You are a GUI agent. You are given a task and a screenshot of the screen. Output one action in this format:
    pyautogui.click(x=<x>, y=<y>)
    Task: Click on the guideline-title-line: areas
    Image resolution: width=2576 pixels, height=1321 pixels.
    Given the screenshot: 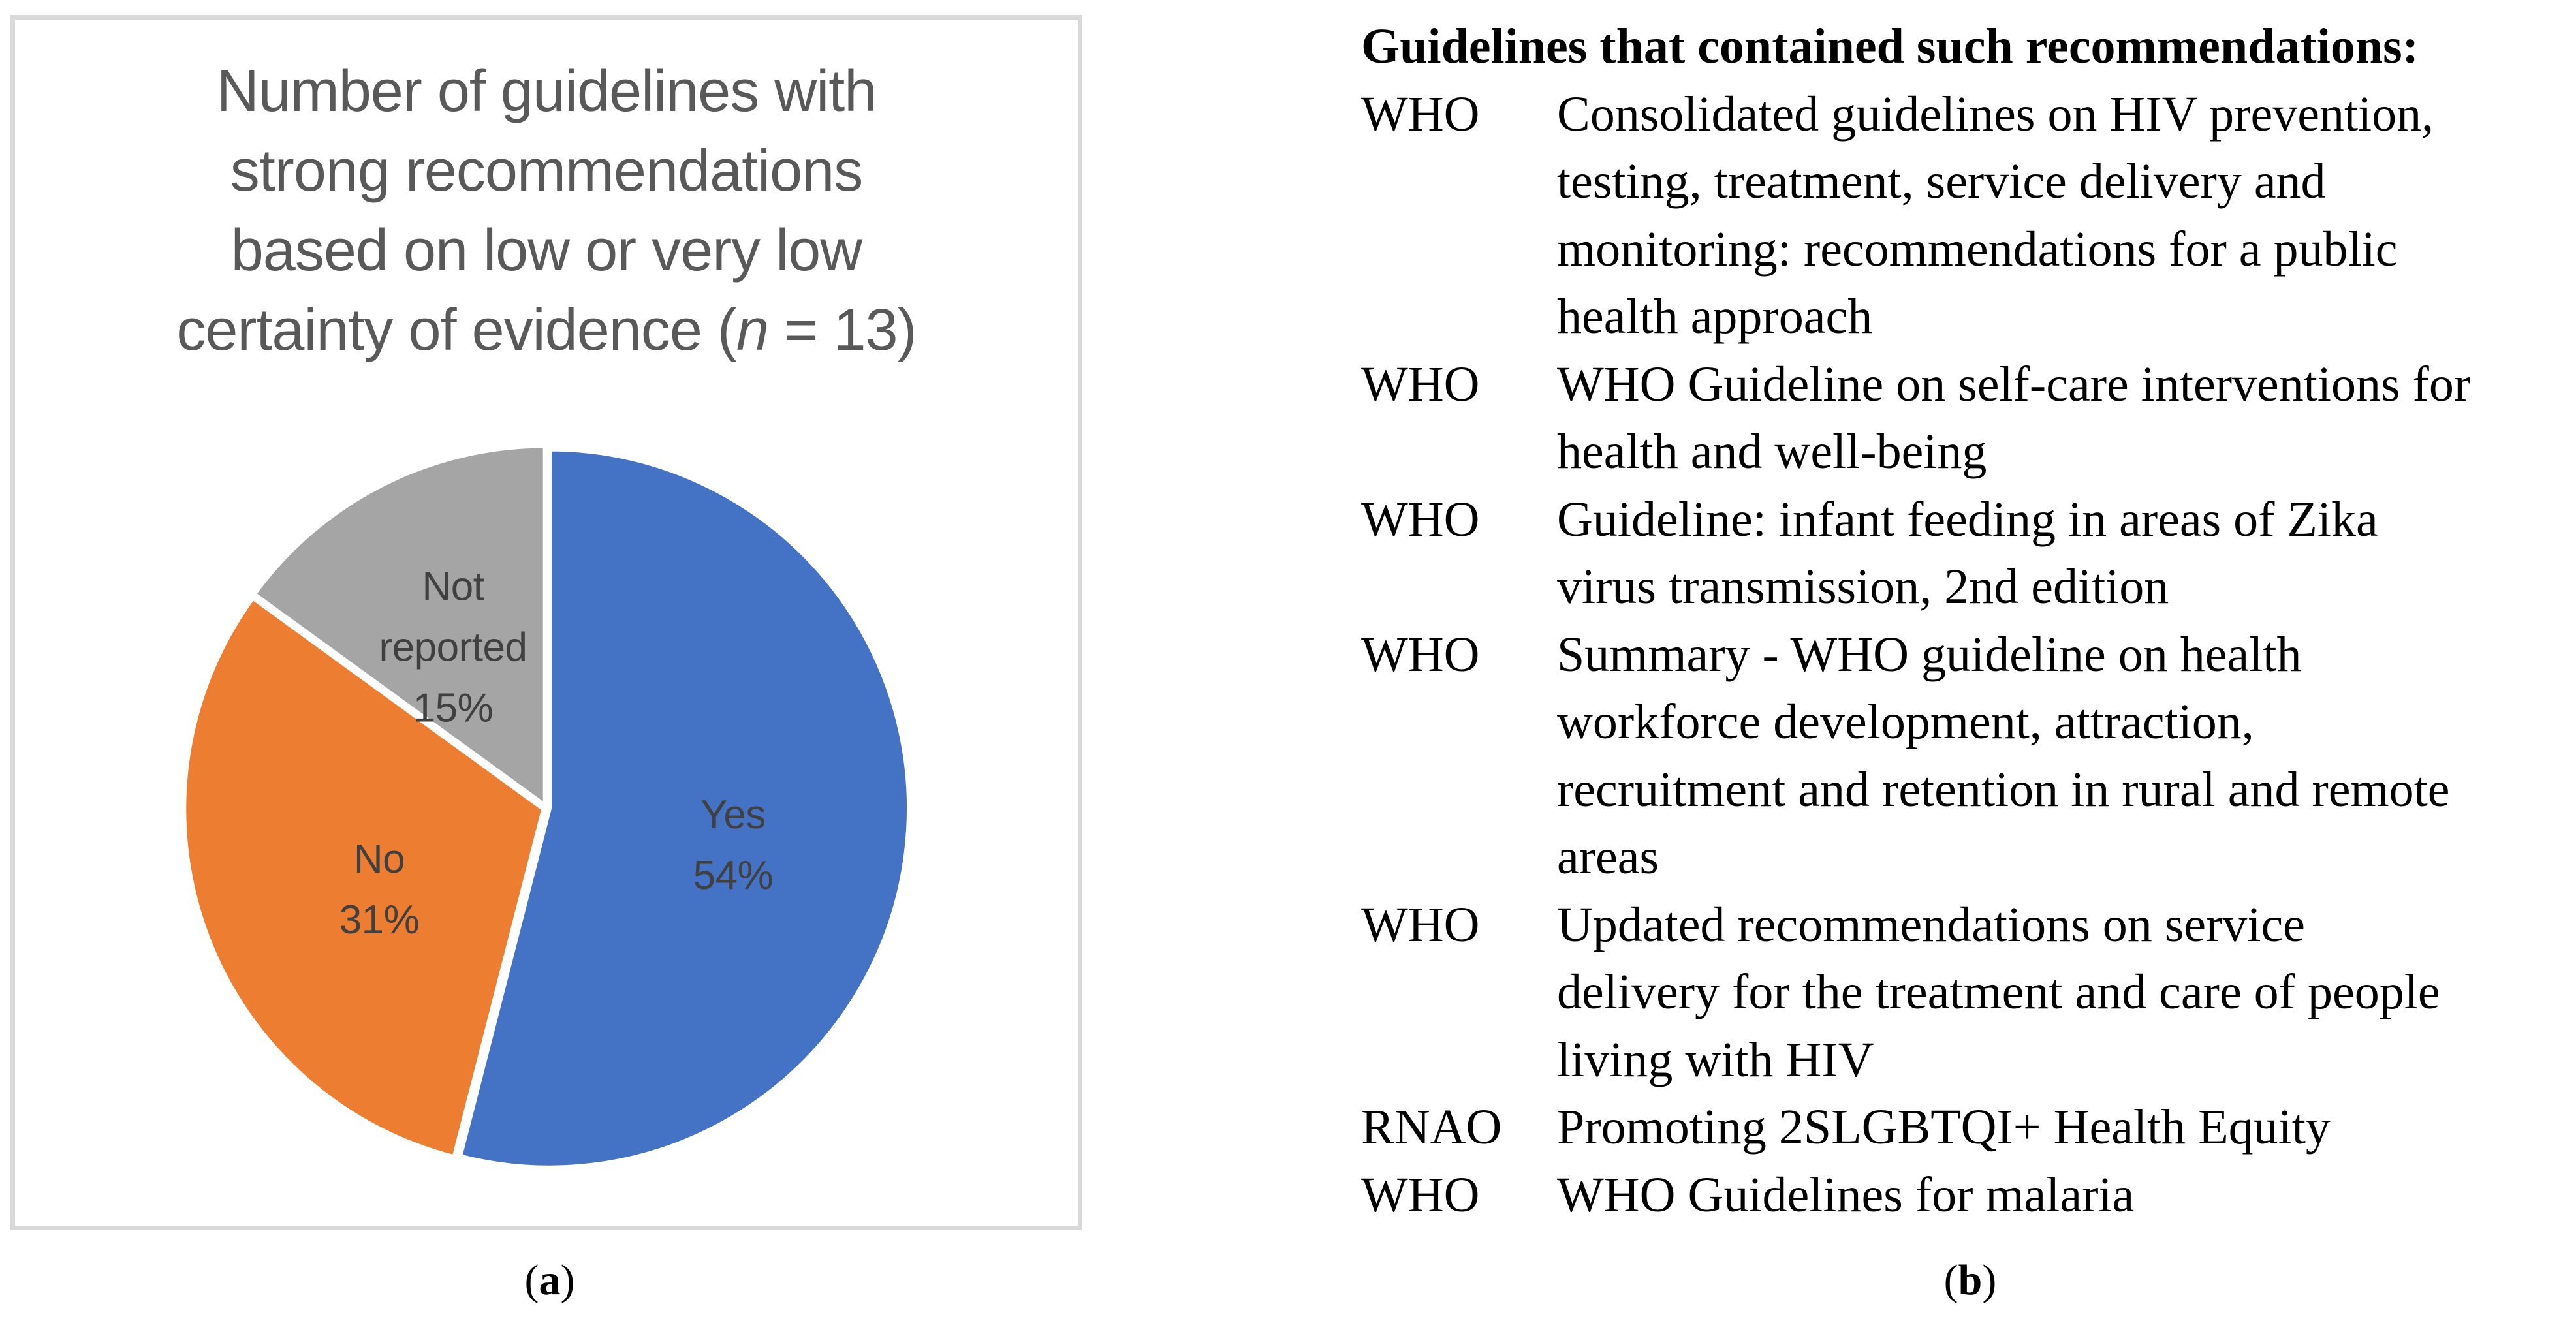 What is the action you would take?
    pyautogui.click(x=1608, y=857)
    